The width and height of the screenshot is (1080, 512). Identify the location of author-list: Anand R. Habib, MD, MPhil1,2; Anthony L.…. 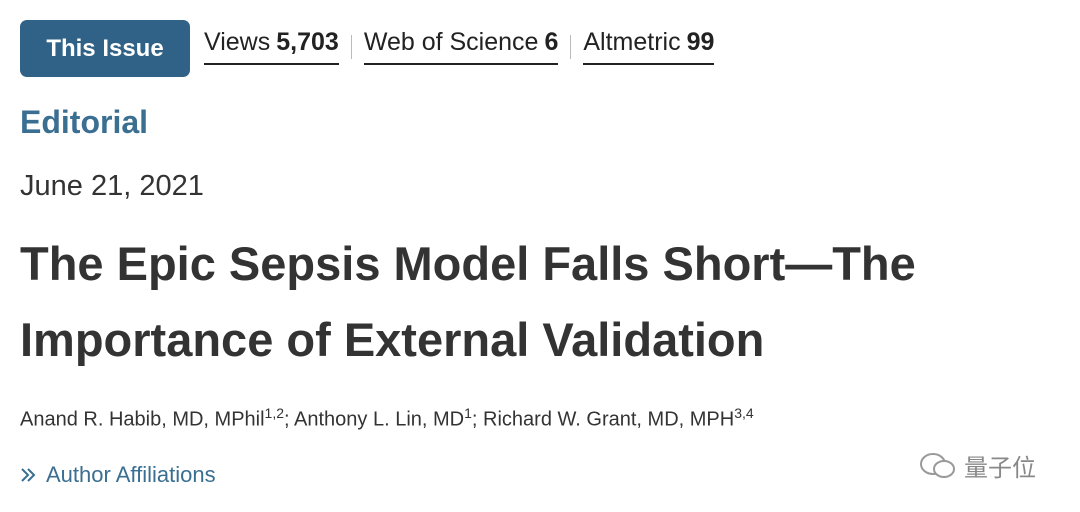
(387, 418).